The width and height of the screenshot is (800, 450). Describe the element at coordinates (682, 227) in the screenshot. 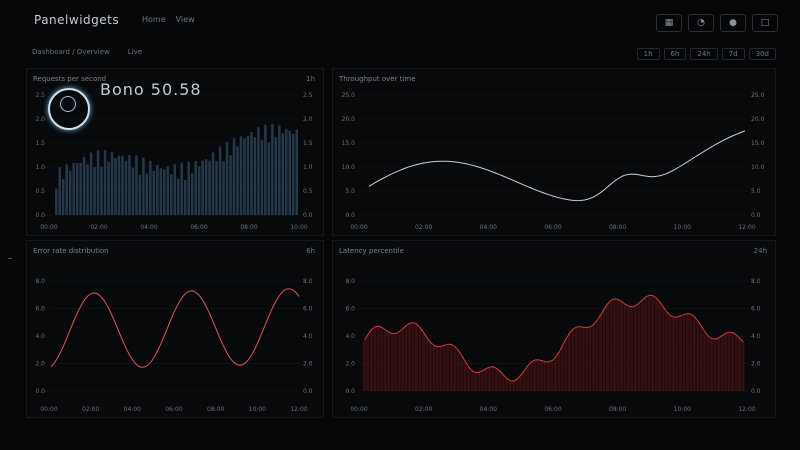

I see `x-tick-label: 10:00` at that location.